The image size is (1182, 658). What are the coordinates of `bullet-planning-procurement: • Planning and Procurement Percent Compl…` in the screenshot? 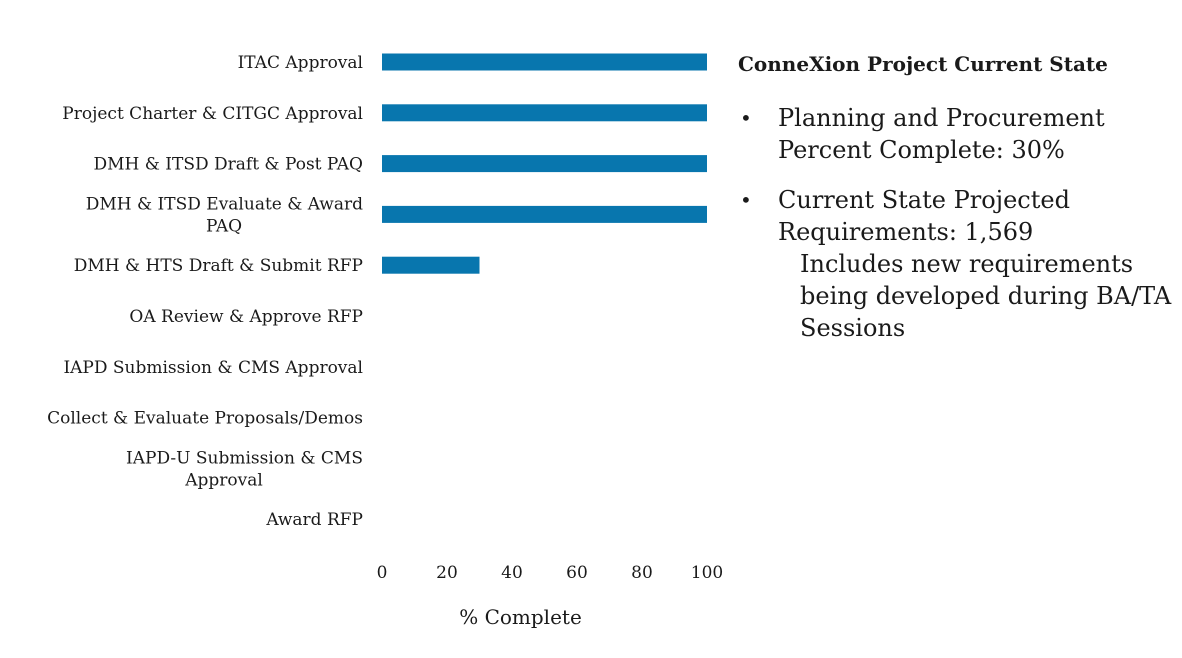 It's located at (958, 134).